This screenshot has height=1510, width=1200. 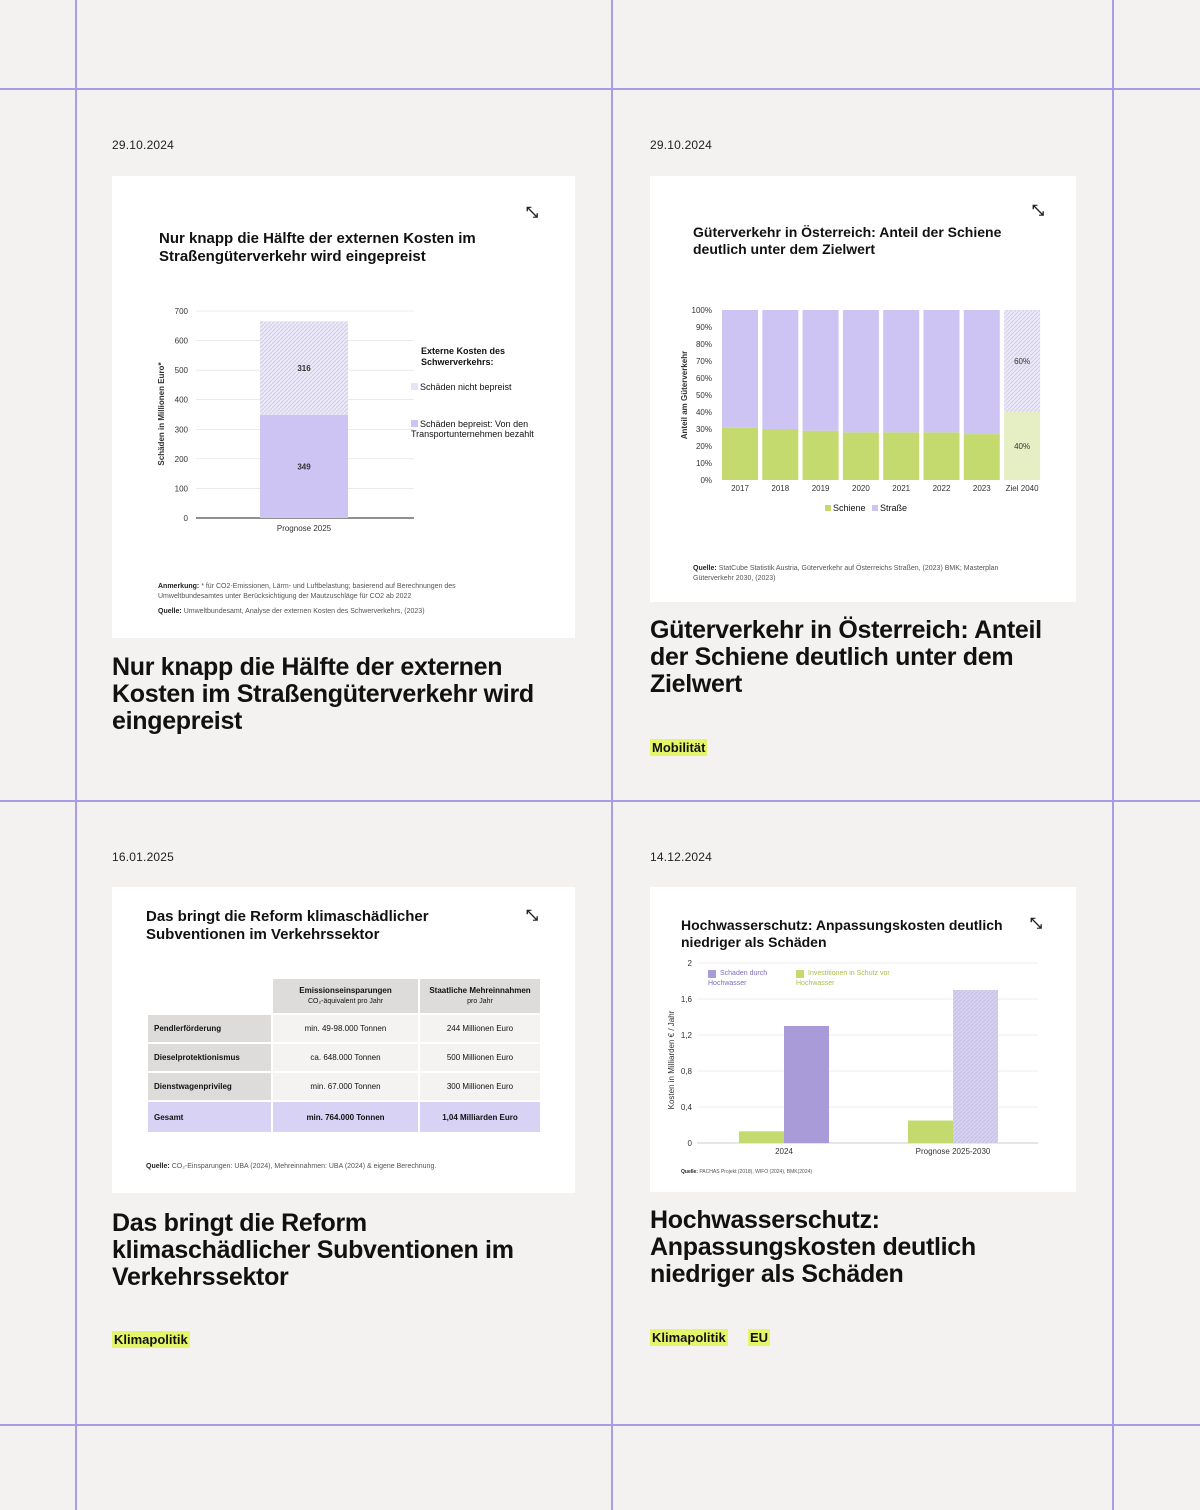 I want to click on table-cell: ca. 648.000 Tonnen, so click(x=345, y=1057).